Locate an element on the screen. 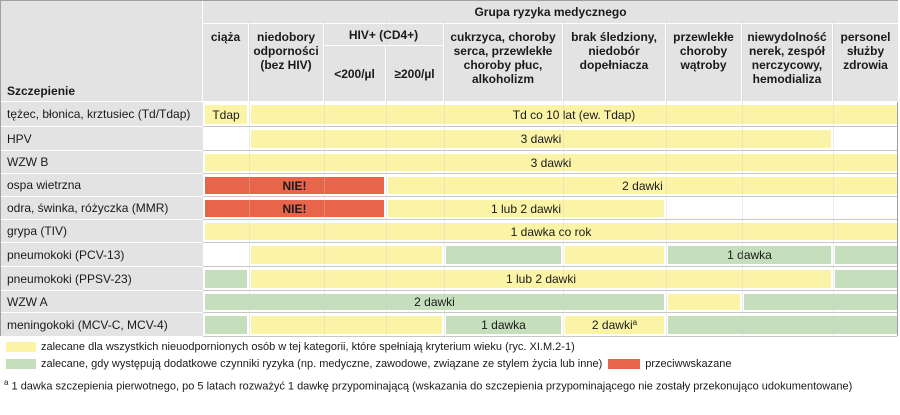  col-header-health: personel służby zdrowia is located at coordinates (866, 63).